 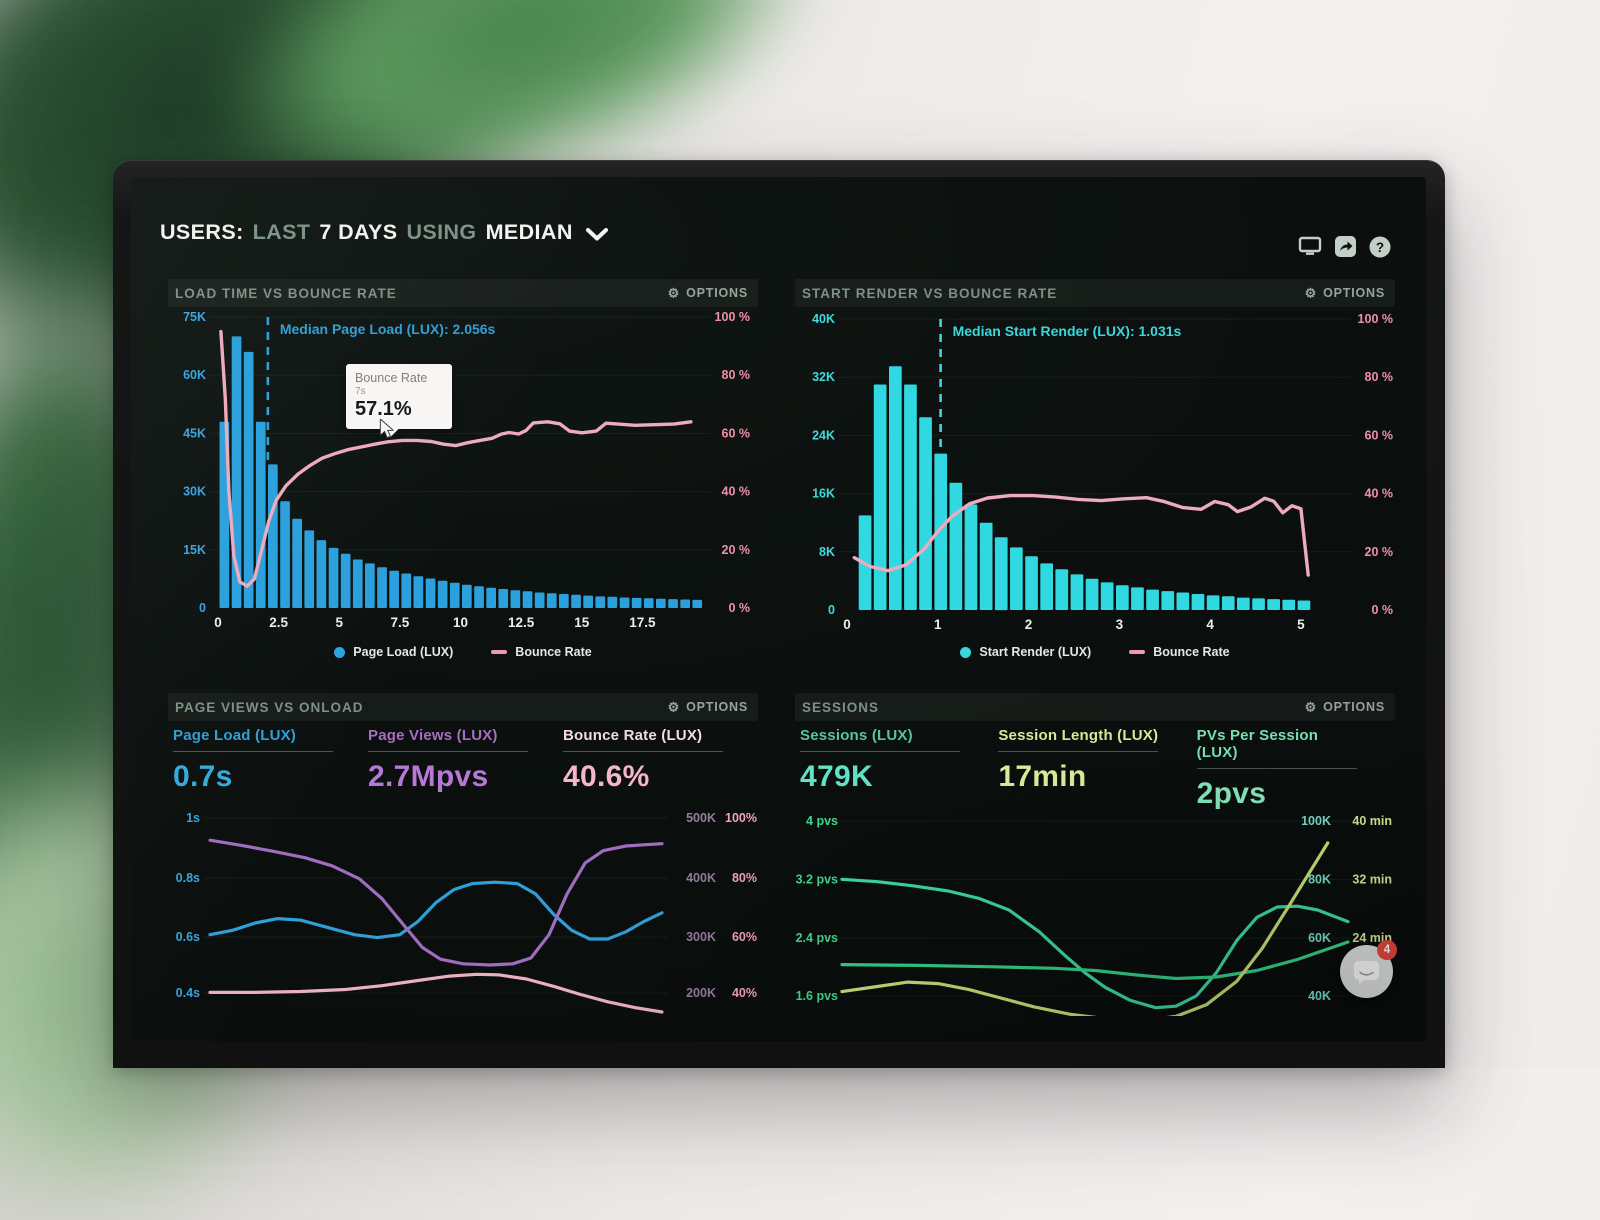 I want to click on series-session-length, so click(x=1085, y=928).